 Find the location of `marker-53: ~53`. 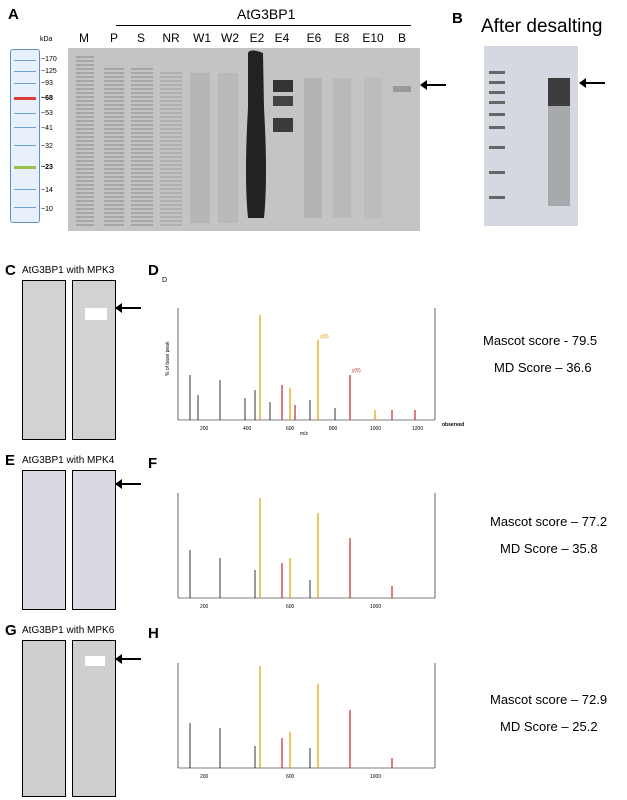

marker-53: ~53 is located at coordinates (47, 113).